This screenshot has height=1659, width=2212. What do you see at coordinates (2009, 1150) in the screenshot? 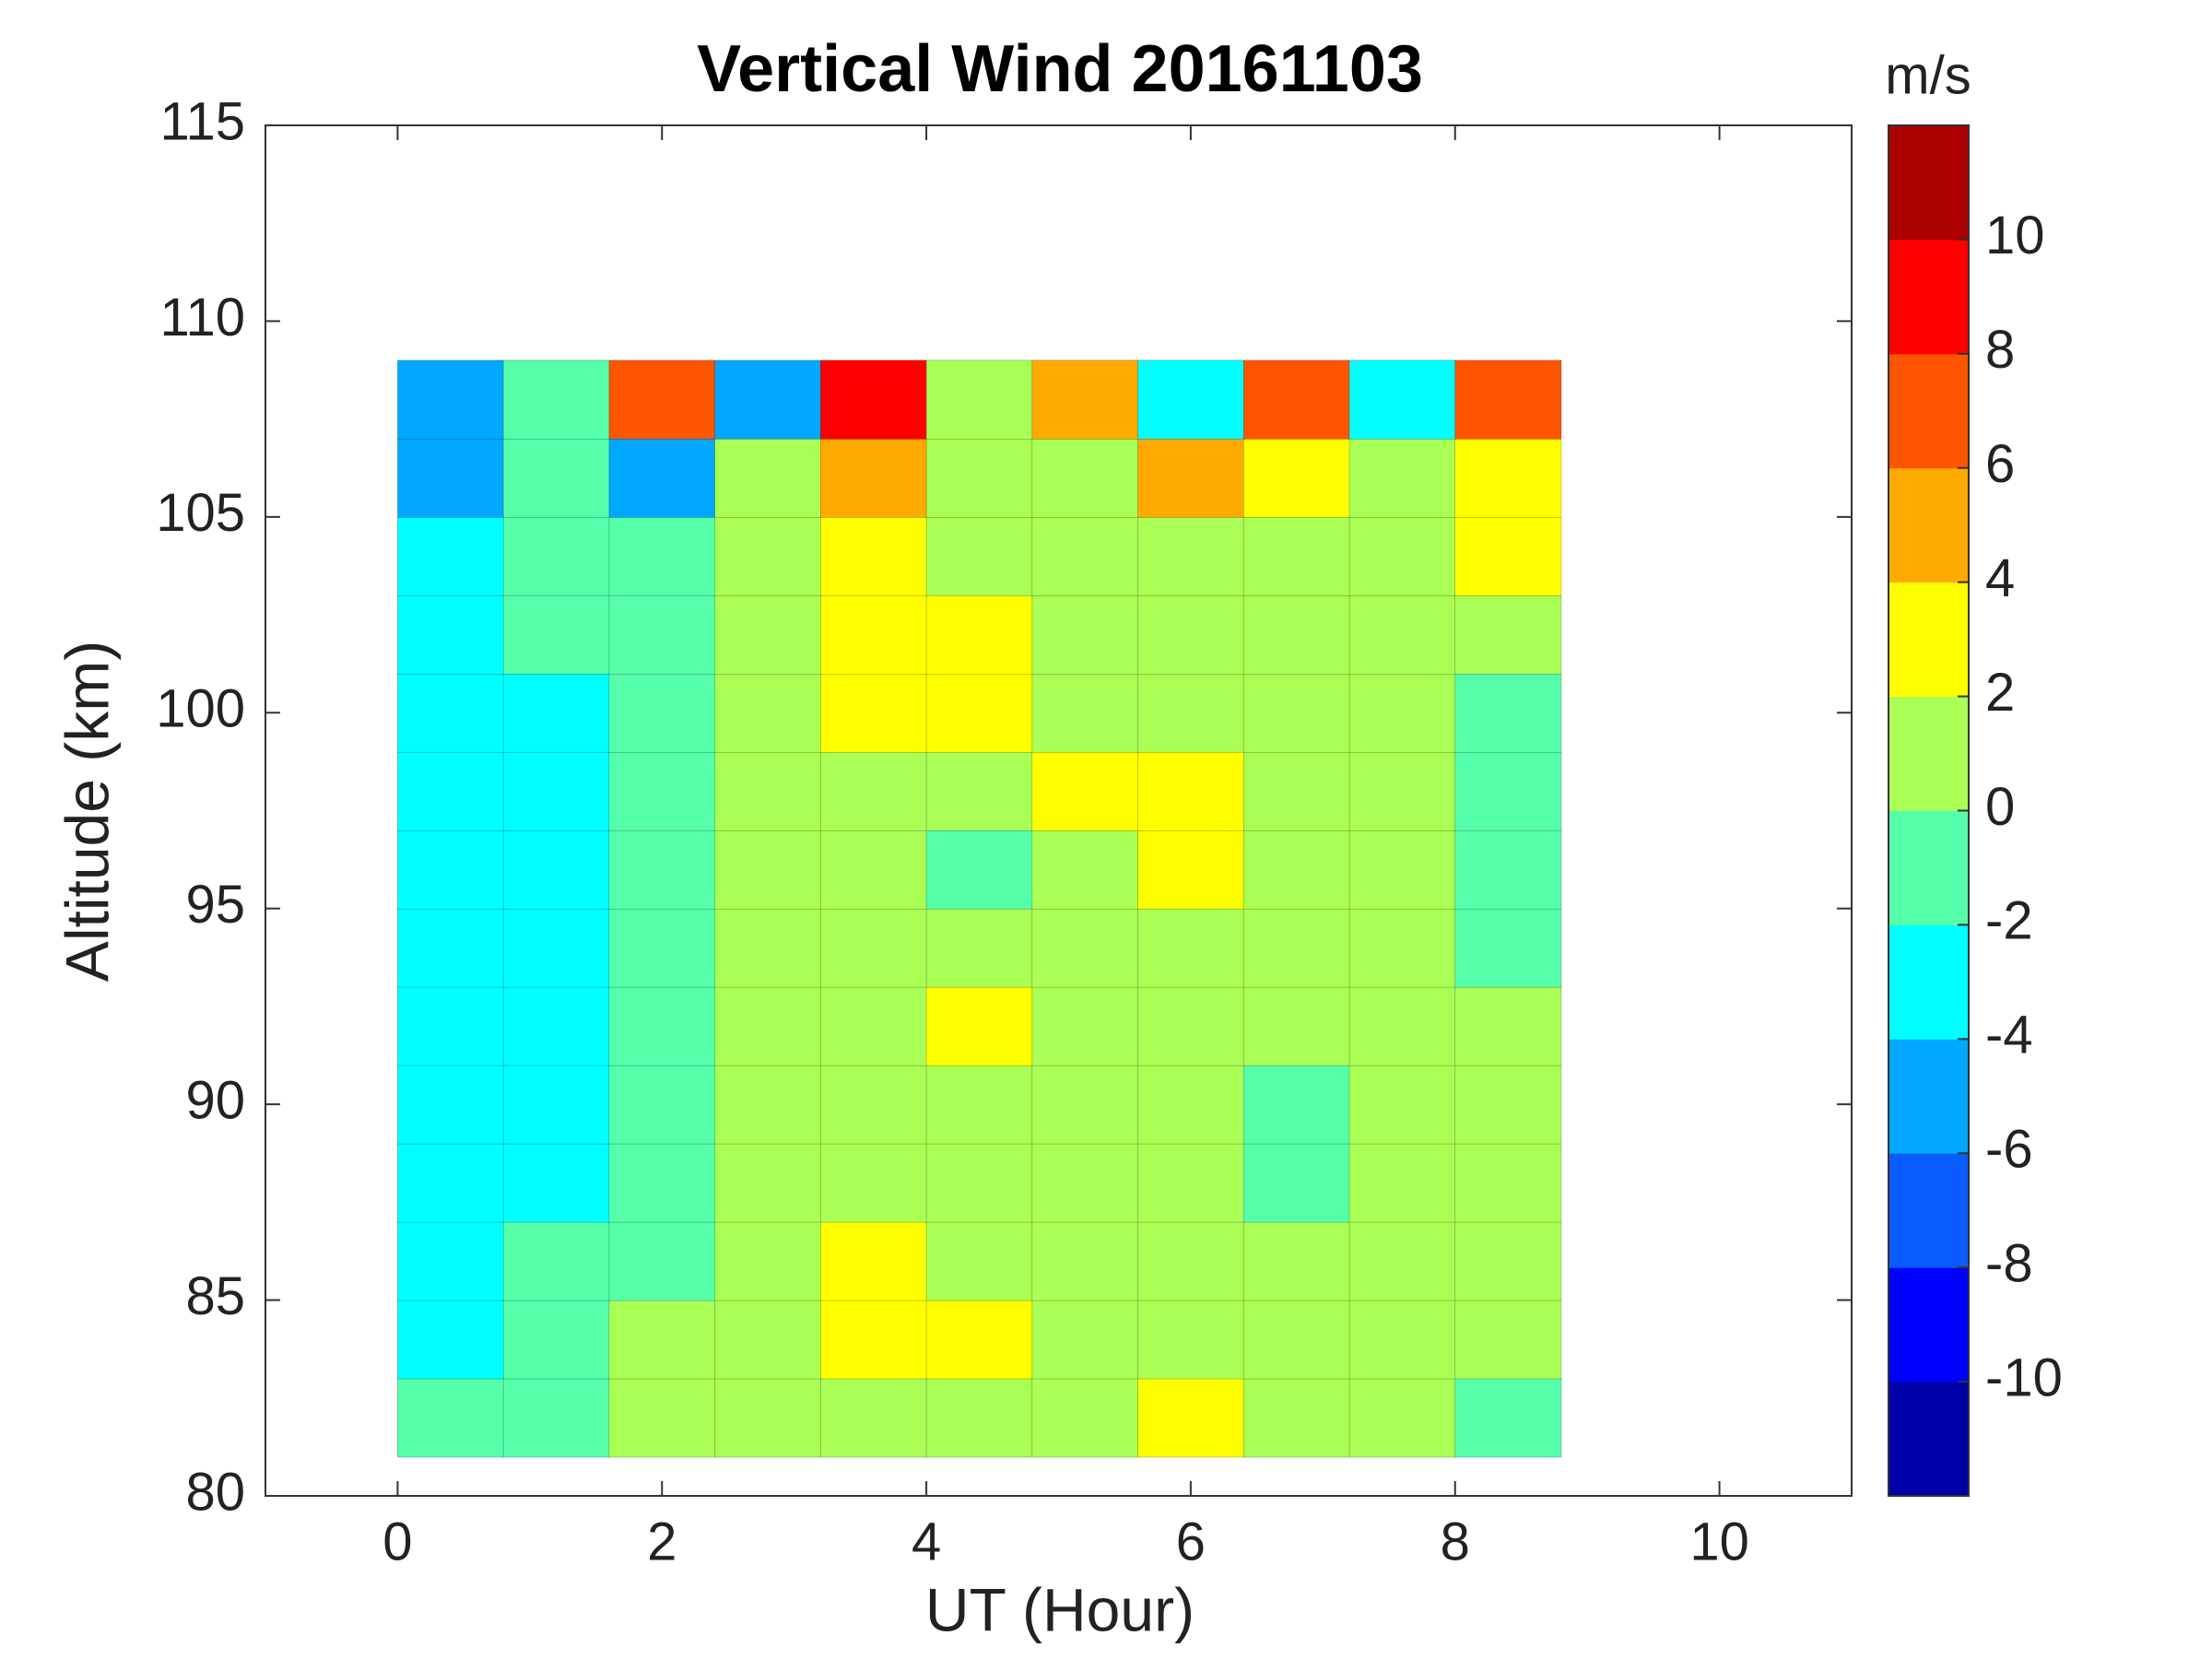
I see `colorbar-tick-label: -6` at bounding box center [2009, 1150].